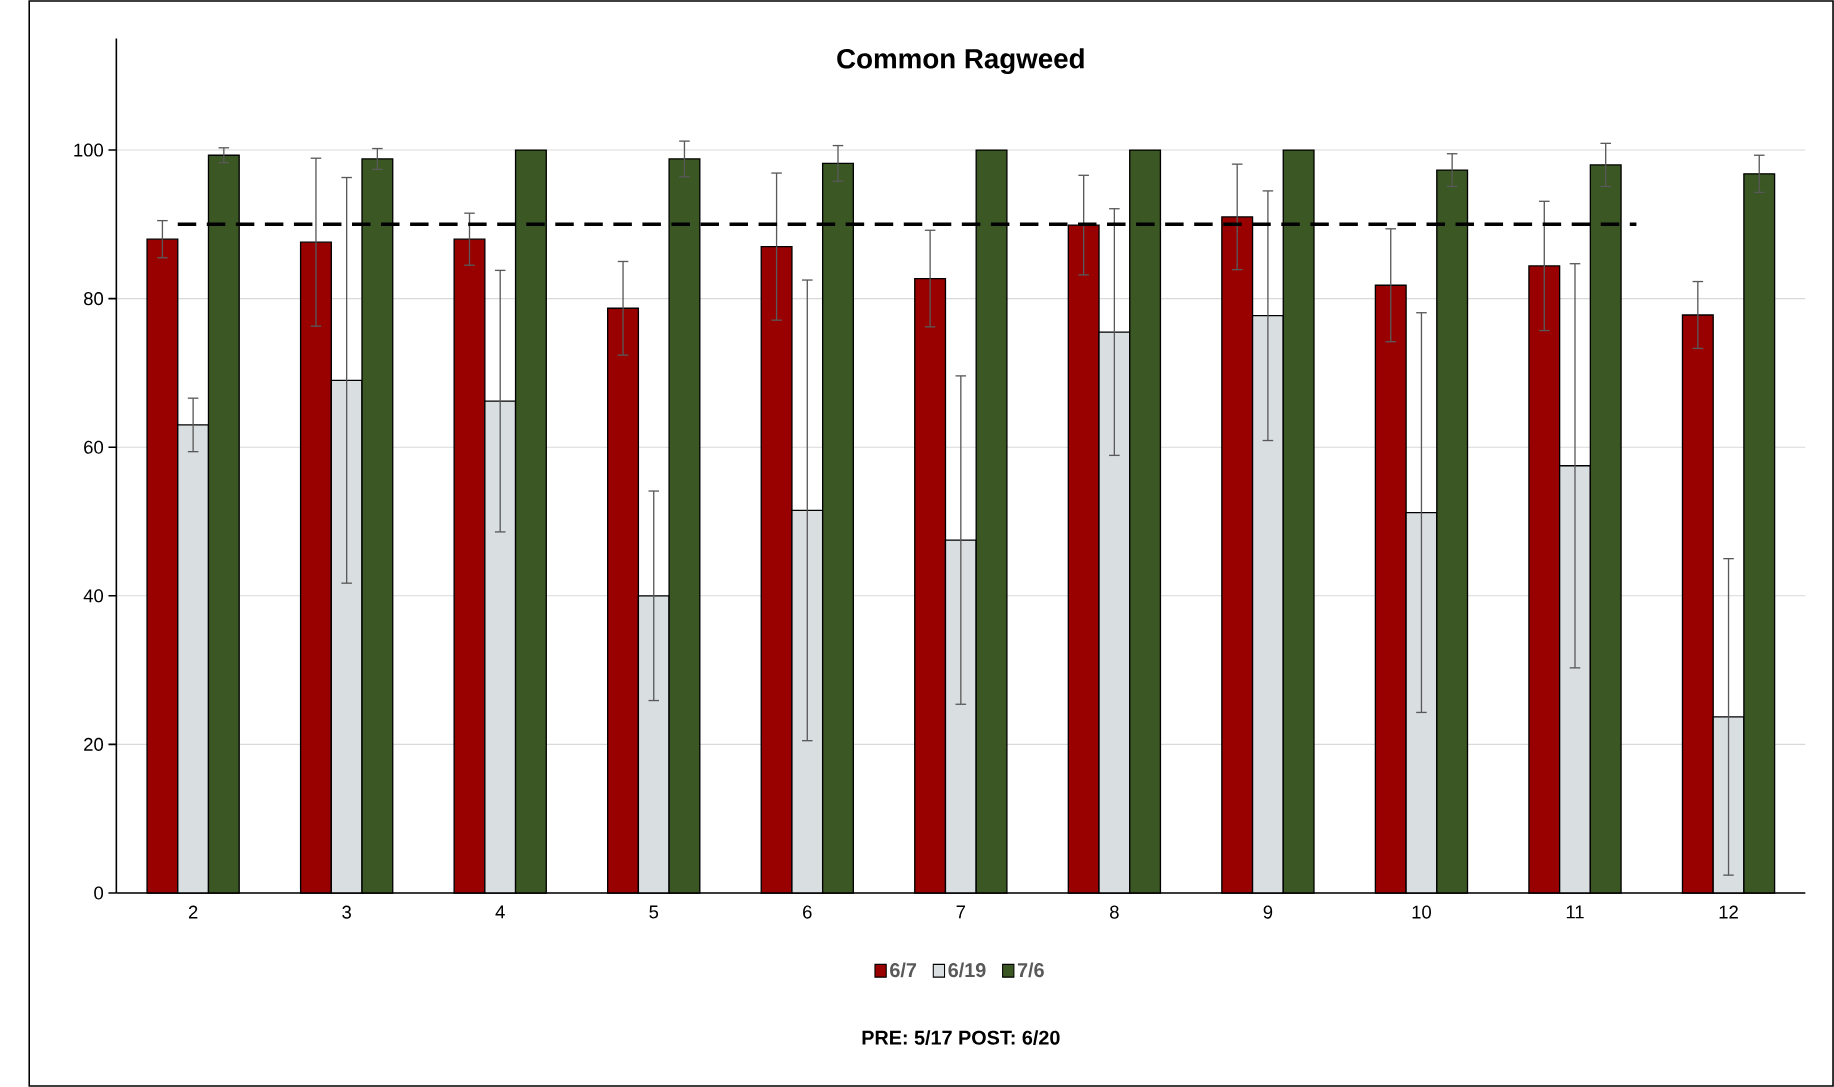 The height and width of the screenshot is (1087, 1834). Describe the element at coordinates (93, 596) in the screenshot. I see `y-tick-label: 40` at that location.